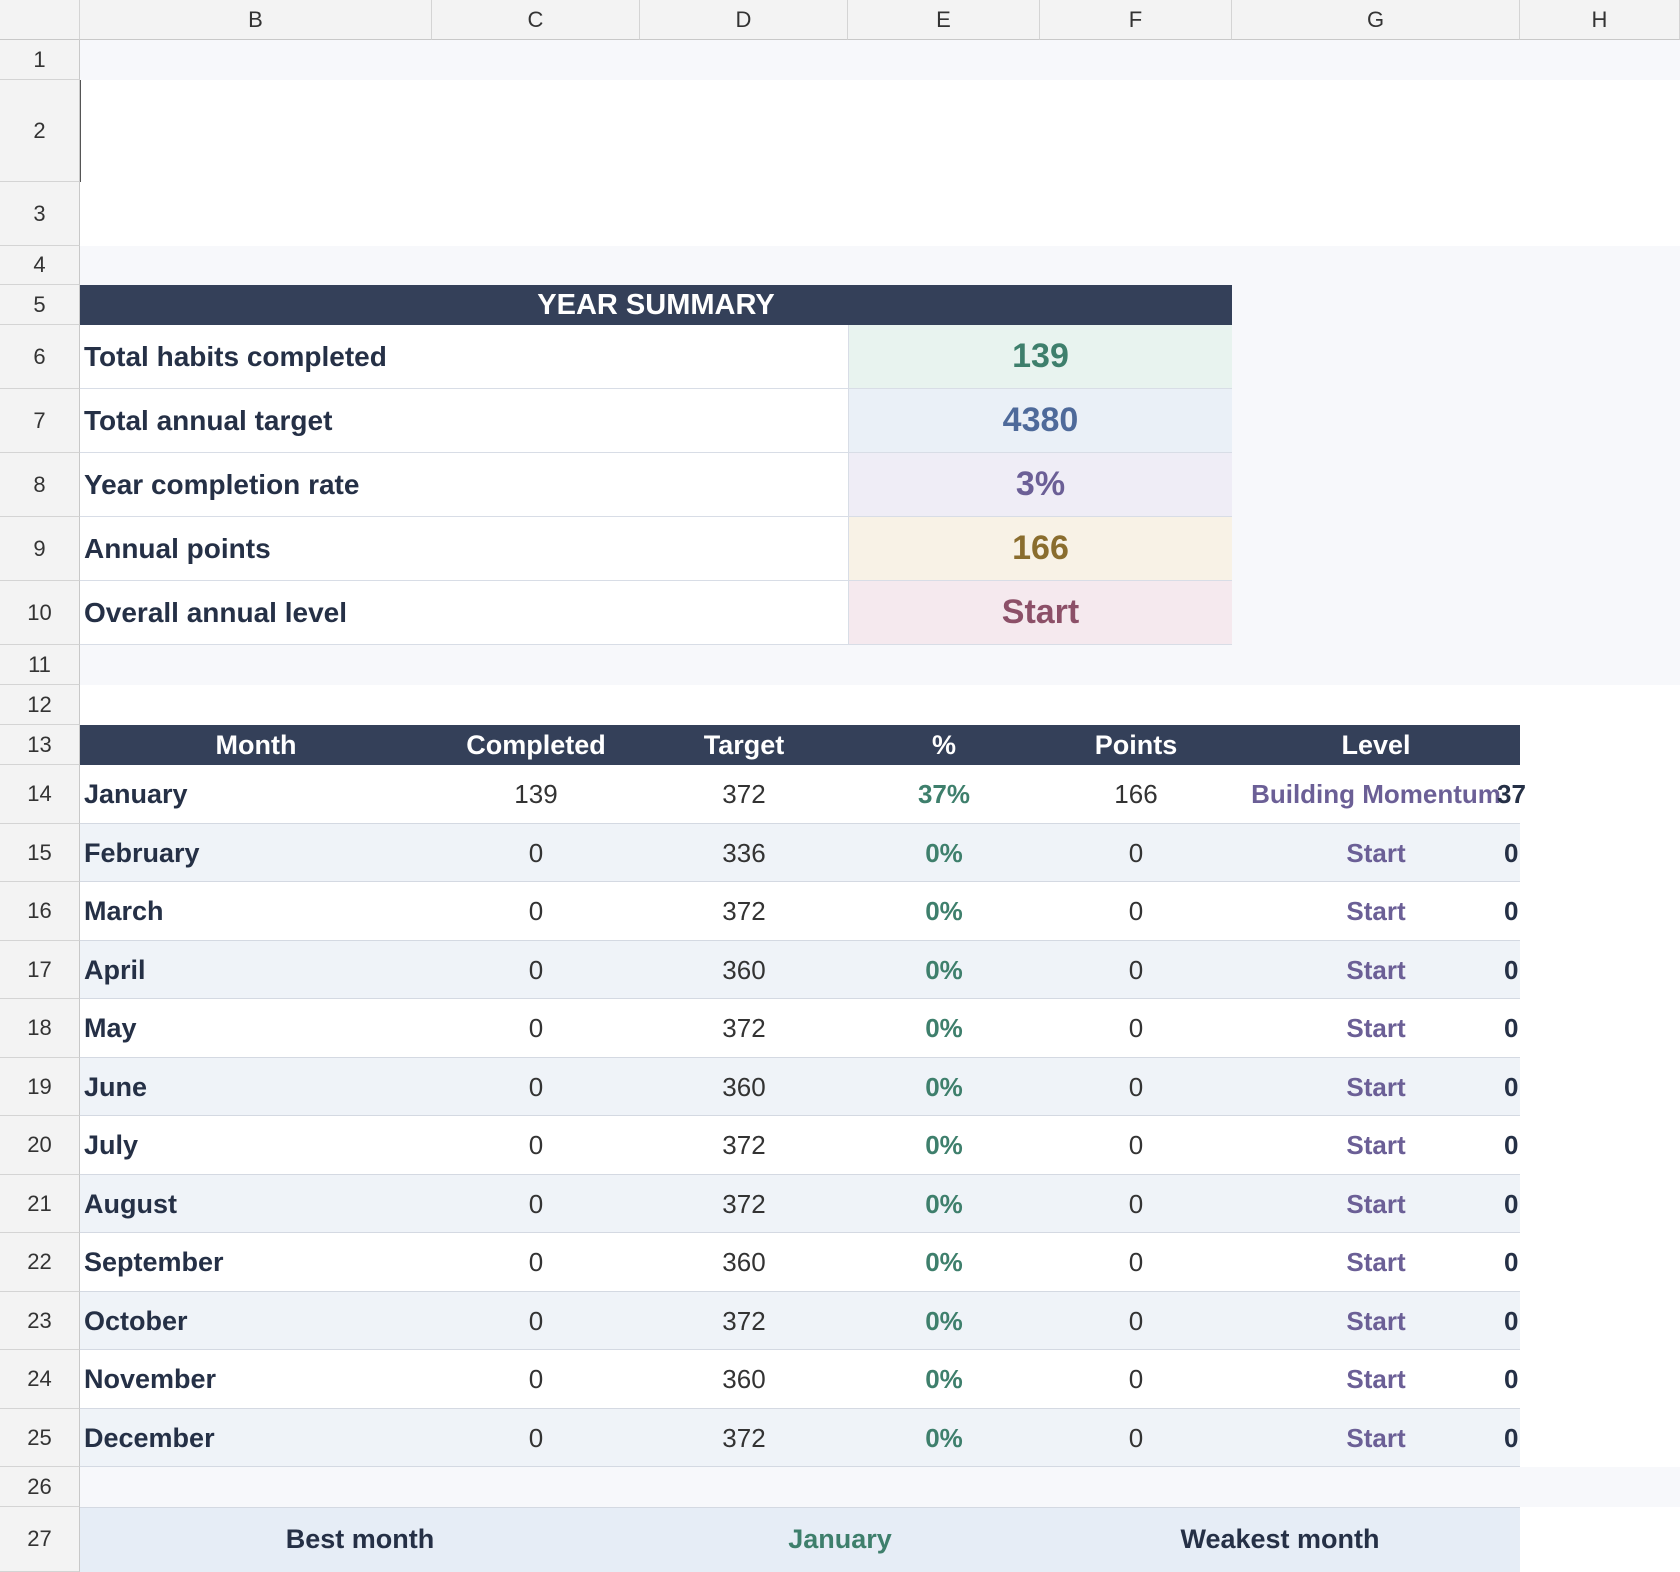 The height and width of the screenshot is (1572, 1680). What do you see at coordinates (40, 357) in the screenshot?
I see `row-header-6: 6` at bounding box center [40, 357].